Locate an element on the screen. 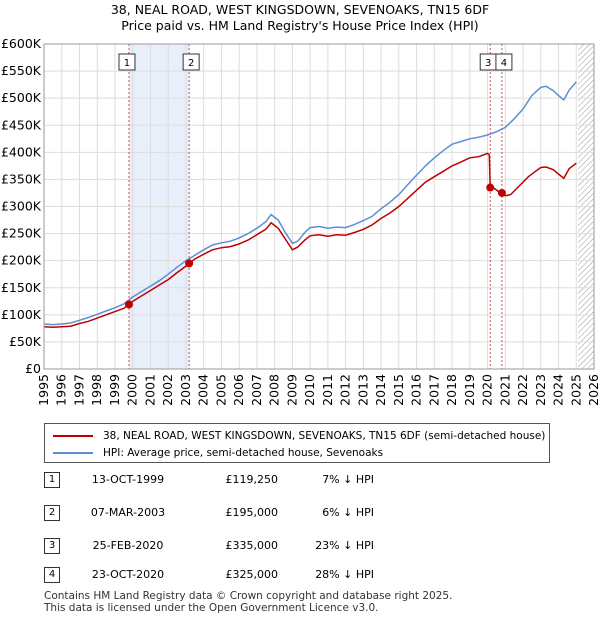 This screenshot has width=600, height=620. x-tick-label: 2022 is located at coordinates (522, 390).